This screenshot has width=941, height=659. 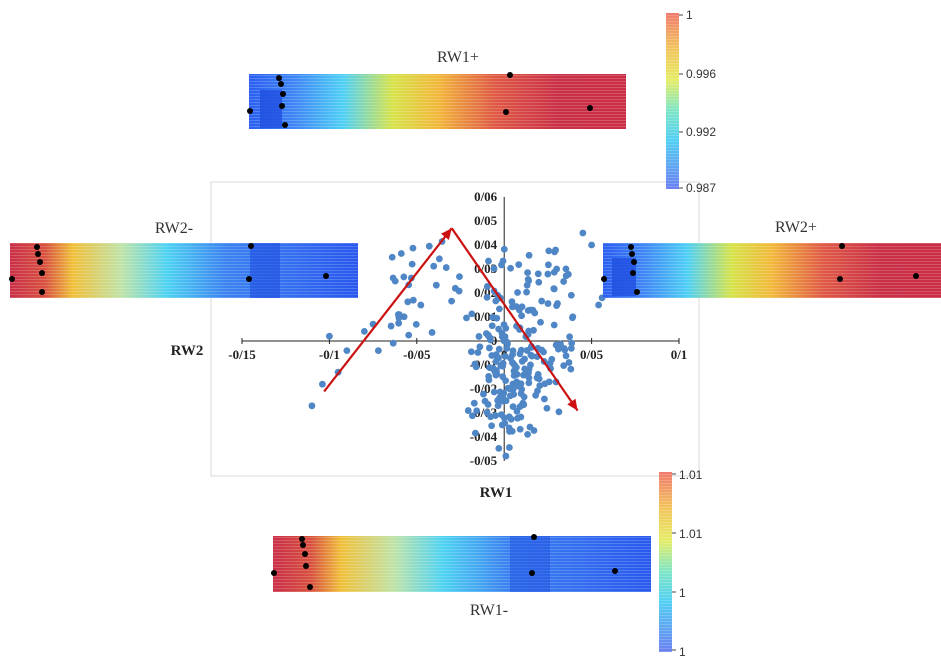 What do you see at coordinates (451, 319) in the screenshot?
I see `trajectory-arrows` at bounding box center [451, 319].